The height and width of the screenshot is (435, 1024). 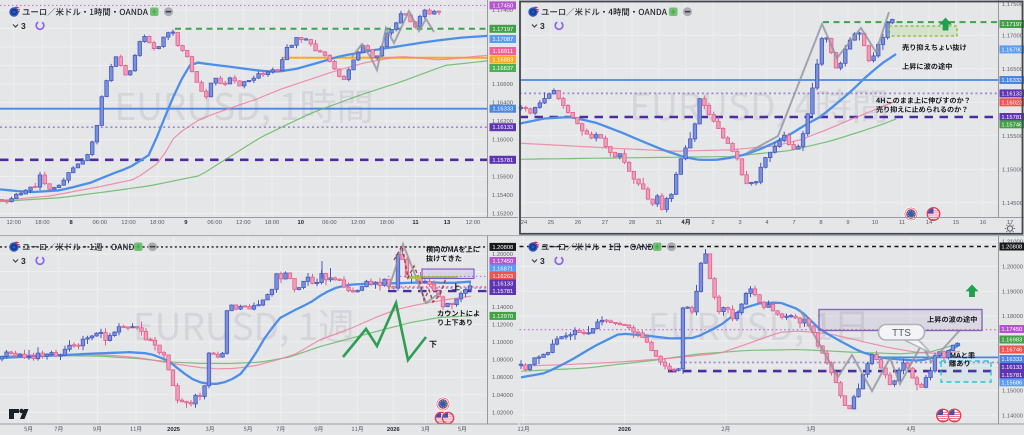 What do you see at coordinates (1012, 70) in the screenshot?
I see `svg-text: 1.16500` at bounding box center [1012, 70].